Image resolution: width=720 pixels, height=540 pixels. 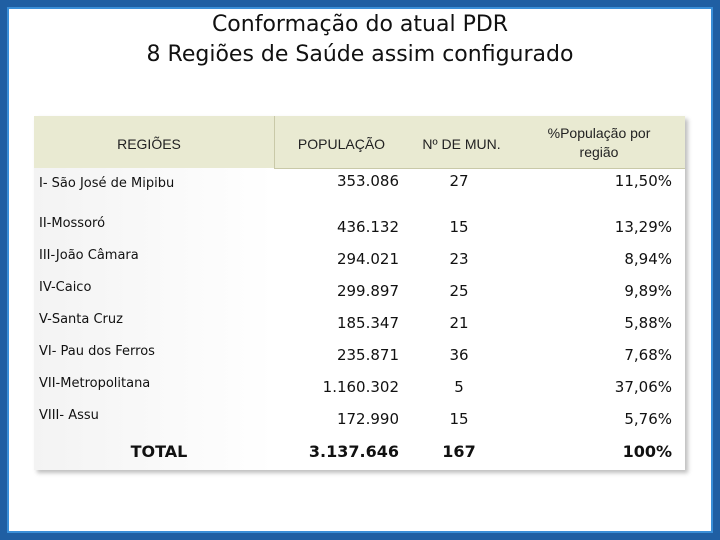 What do you see at coordinates (360, 24) in the screenshot?
I see `title-line-1: Conformação do atual PDR` at bounding box center [360, 24].